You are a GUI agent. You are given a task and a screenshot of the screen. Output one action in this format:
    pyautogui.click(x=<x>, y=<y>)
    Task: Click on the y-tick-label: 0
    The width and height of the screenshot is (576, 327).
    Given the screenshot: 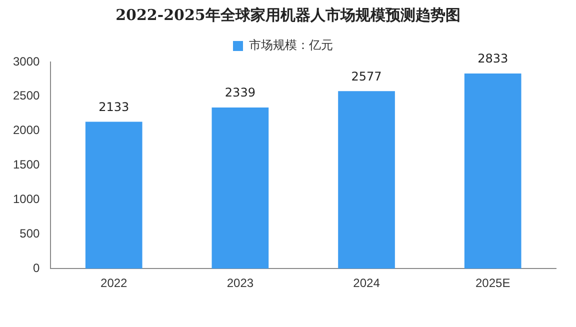 What is the action you would take?
    pyautogui.click(x=36, y=267)
    